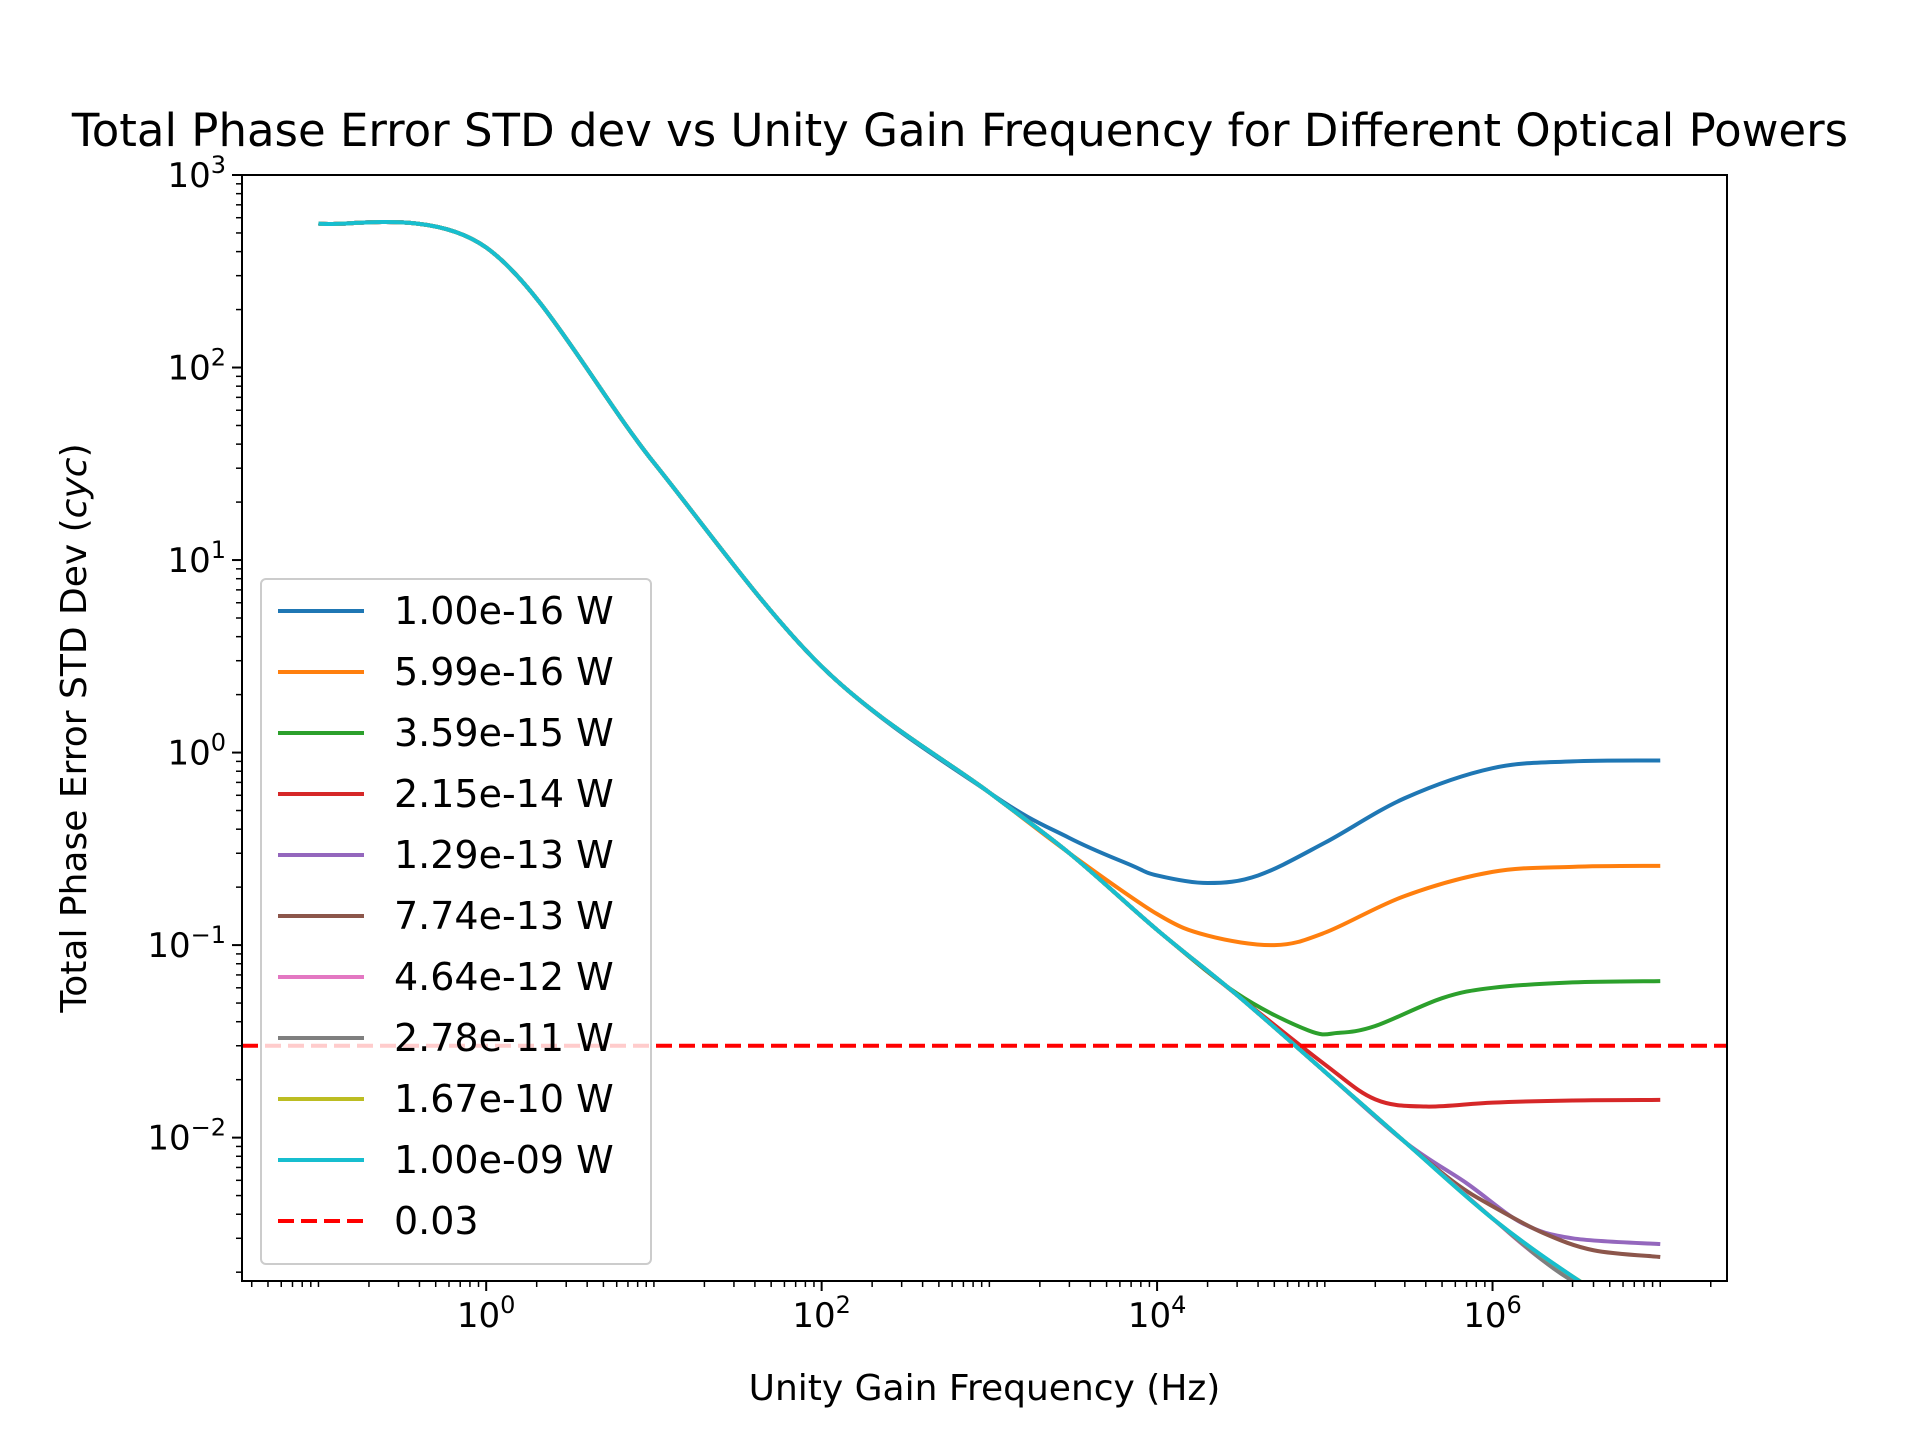  I want to click on y-tick-label-3: 10¹, so click(196, 558).